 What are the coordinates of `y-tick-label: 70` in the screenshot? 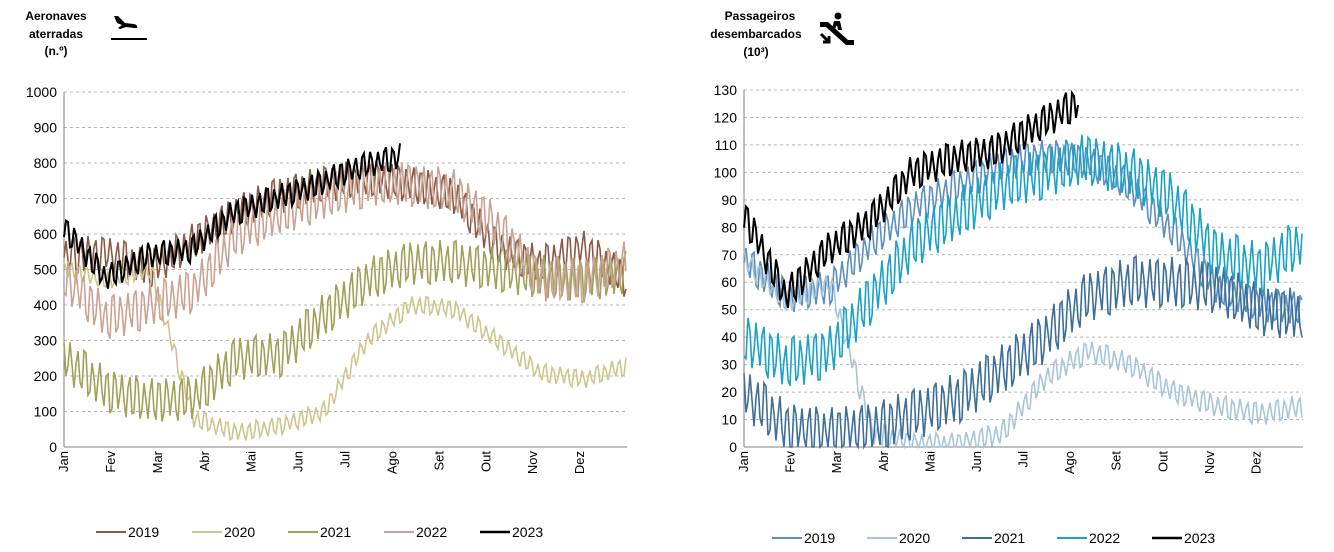 It's located at (729, 255).